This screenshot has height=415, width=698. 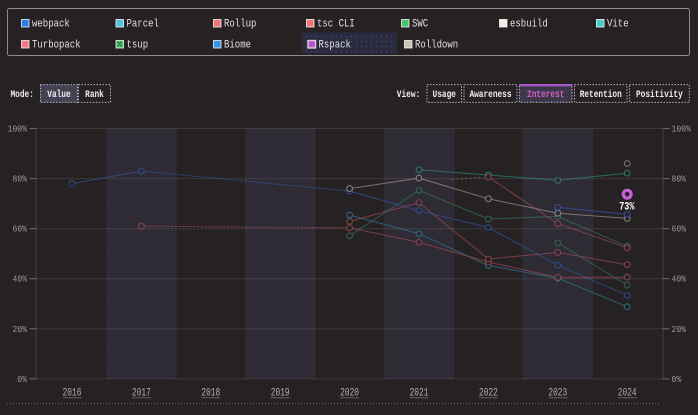 What do you see at coordinates (210, 394) in the screenshot?
I see `svg-text: 2018` at bounding box center [210, 394].